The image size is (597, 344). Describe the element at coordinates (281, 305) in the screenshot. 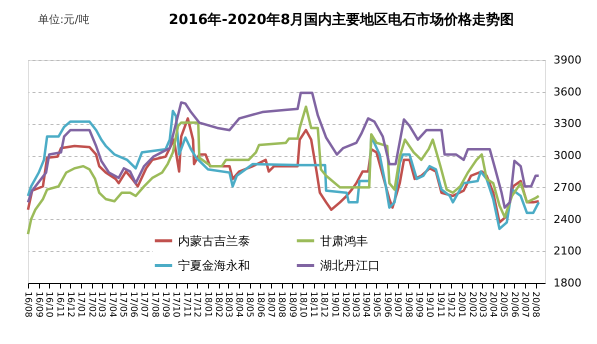

I see `x-tick-label: 18/08` at that location.